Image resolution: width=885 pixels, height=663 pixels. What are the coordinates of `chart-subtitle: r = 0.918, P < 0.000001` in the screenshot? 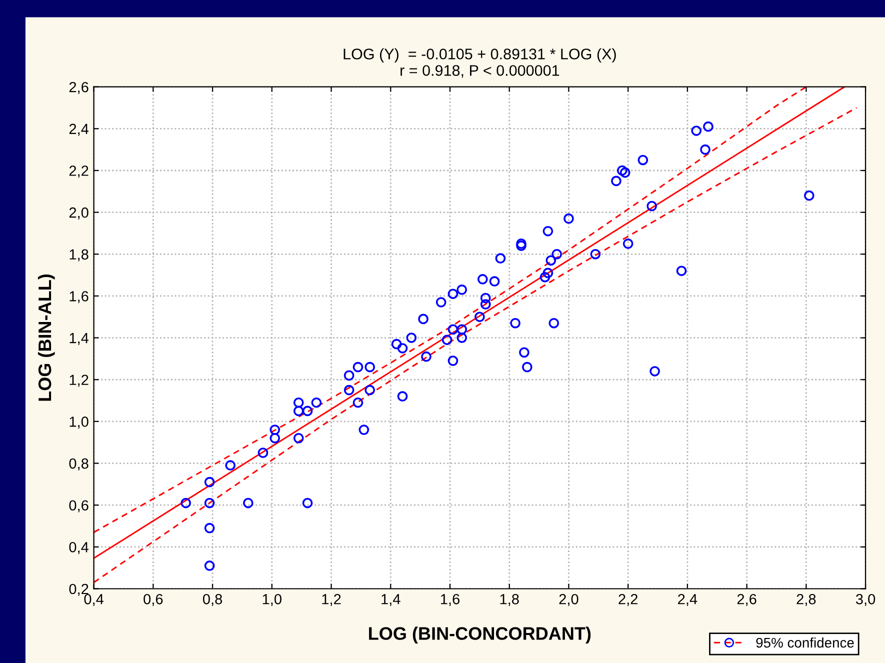 It's located at (480, 71).